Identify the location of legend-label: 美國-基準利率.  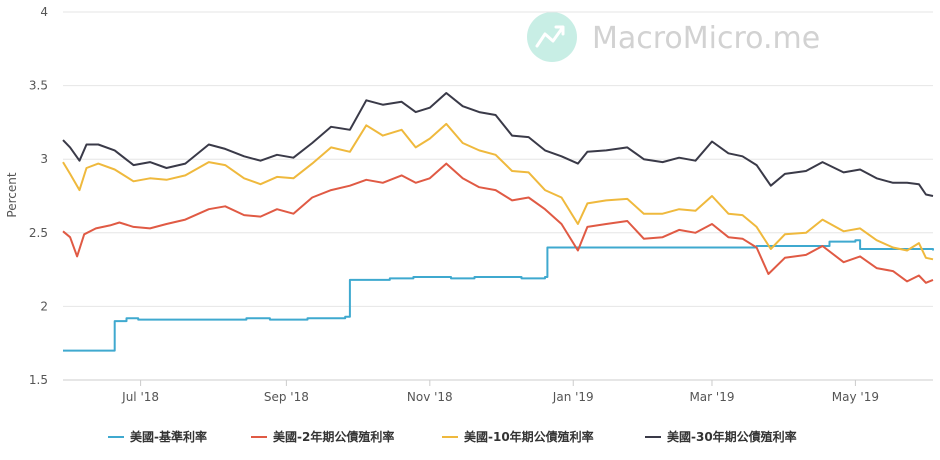
(168, 436).